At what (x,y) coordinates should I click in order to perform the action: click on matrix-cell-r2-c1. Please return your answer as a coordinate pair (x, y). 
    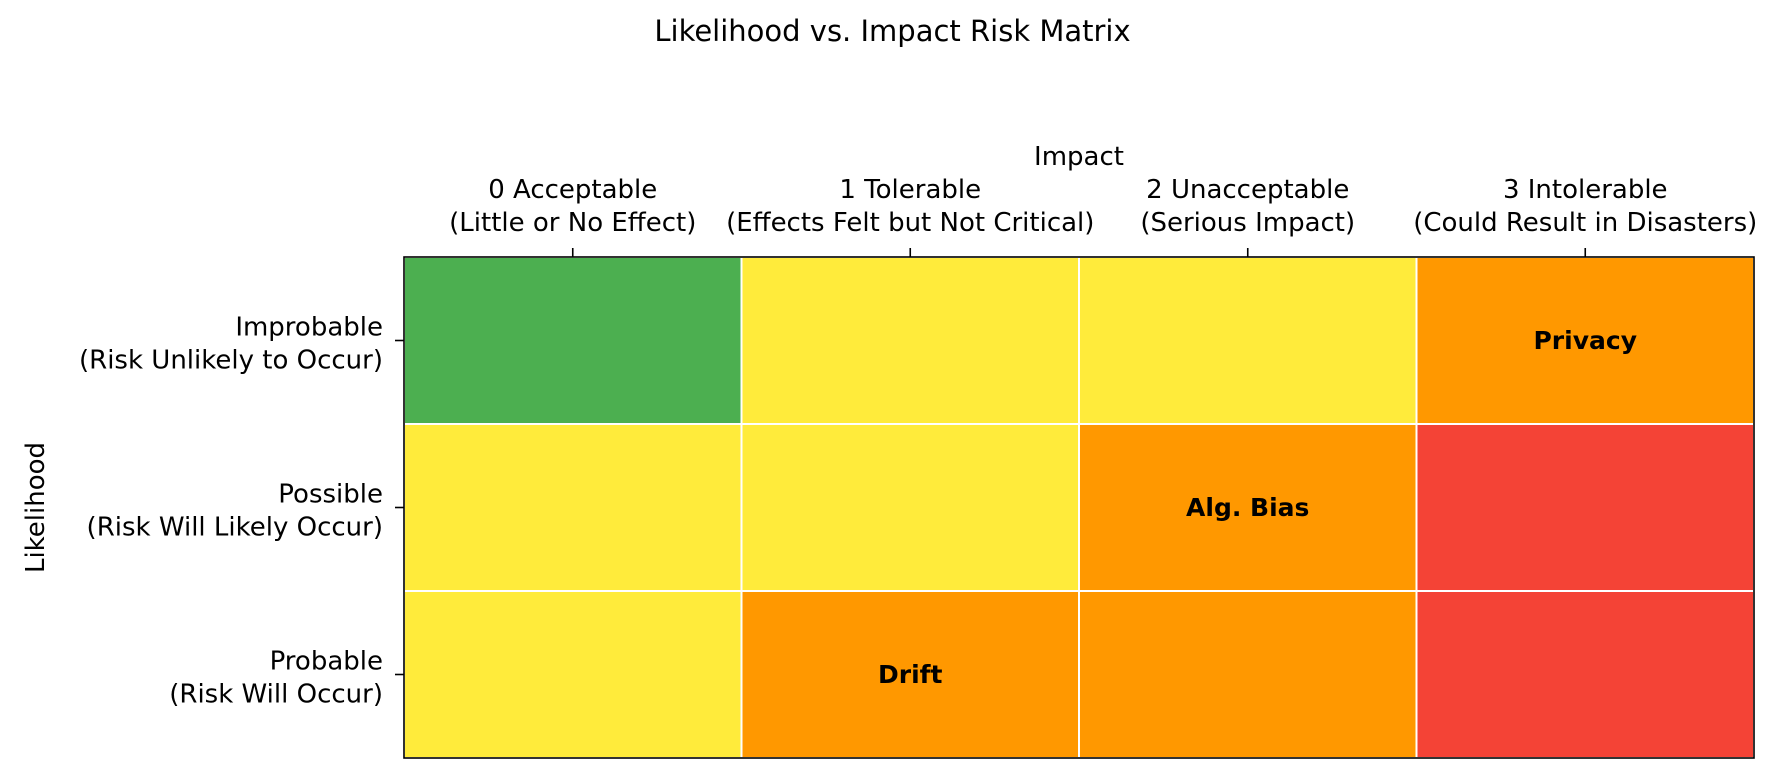
    Looking at the image, I should click on (910, 674).